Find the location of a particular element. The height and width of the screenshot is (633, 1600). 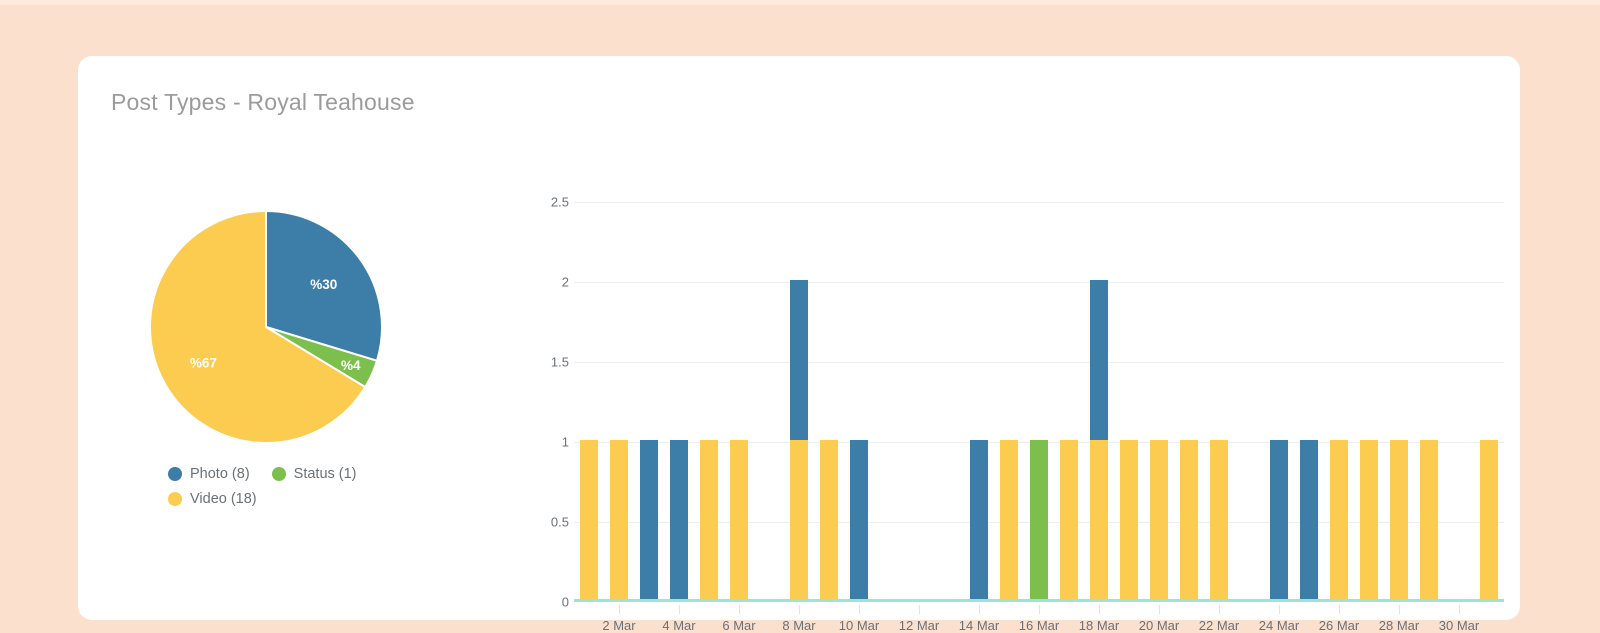

bar-video-21-mar is located at coordinates (1189, 520).